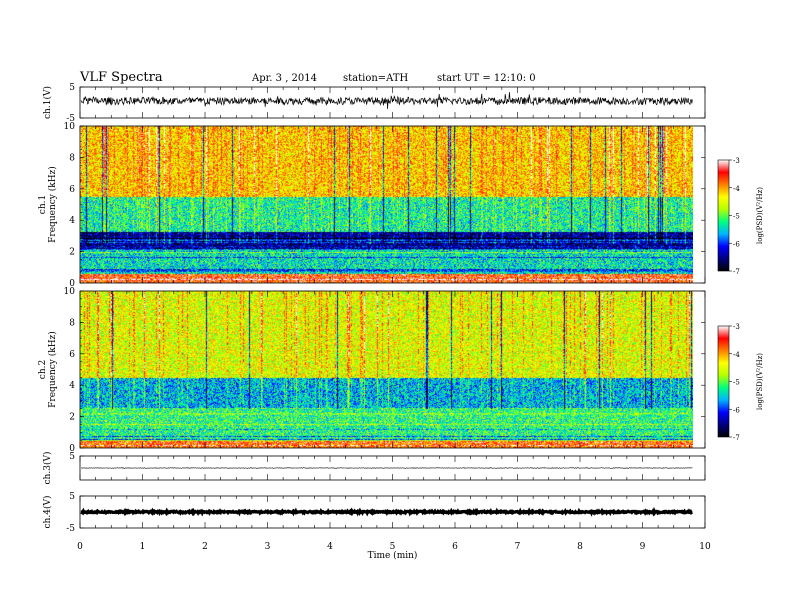 This screenshot has height=612, width=792. What do you see at coordinates (43, 204) in the screenshot?
I see `y-axis-label: ch.1` at bounding box center [43, 204].